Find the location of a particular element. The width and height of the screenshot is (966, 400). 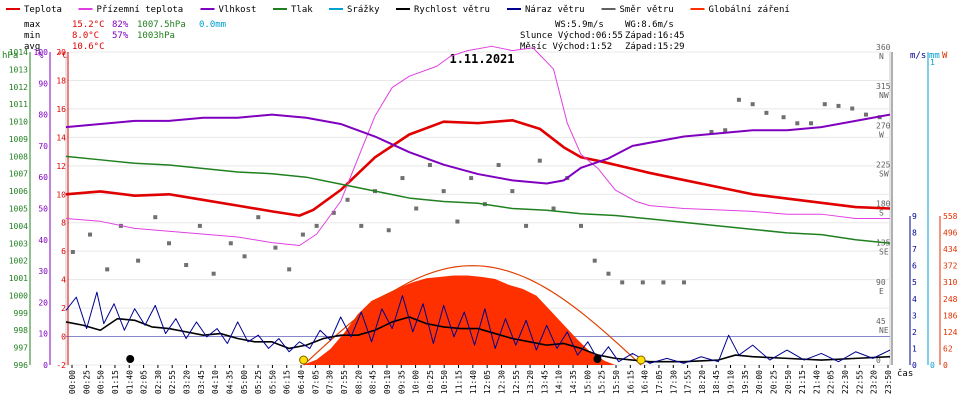

x-tick-label: 18:45 is located at coordinates (716, 382).